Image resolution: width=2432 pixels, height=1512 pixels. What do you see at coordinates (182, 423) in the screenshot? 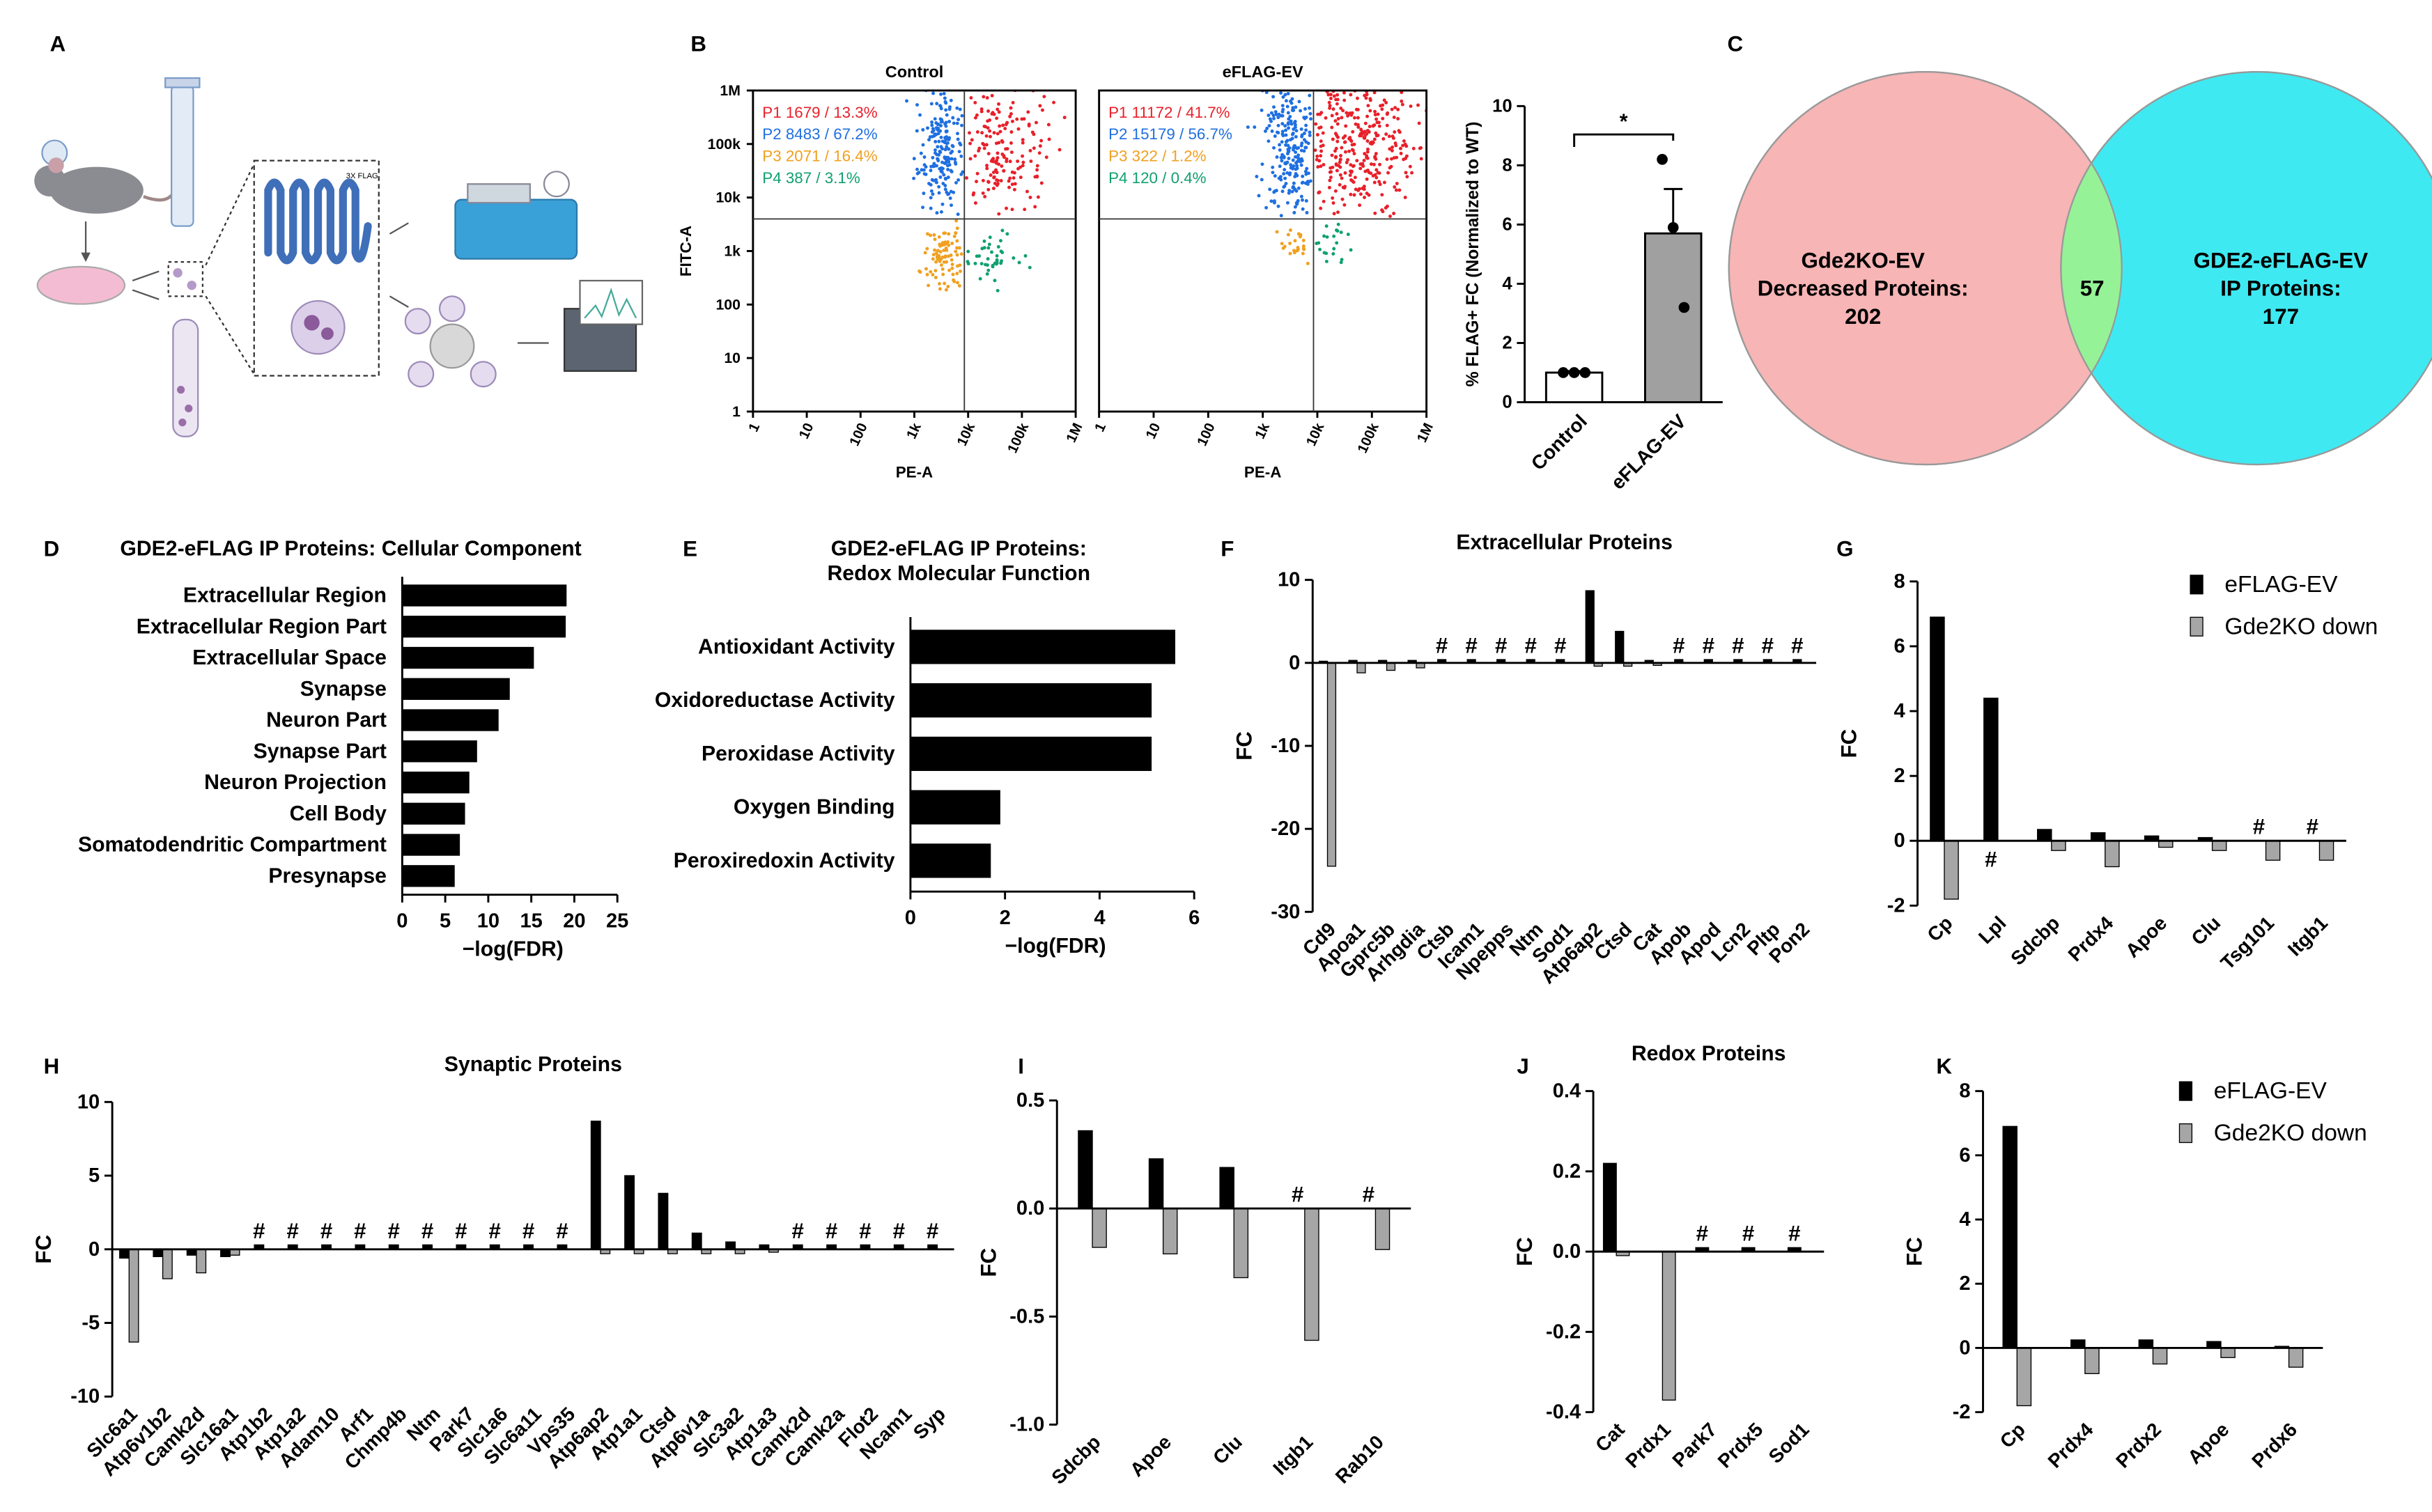
I see `ev` at bounding box center [182, 423].